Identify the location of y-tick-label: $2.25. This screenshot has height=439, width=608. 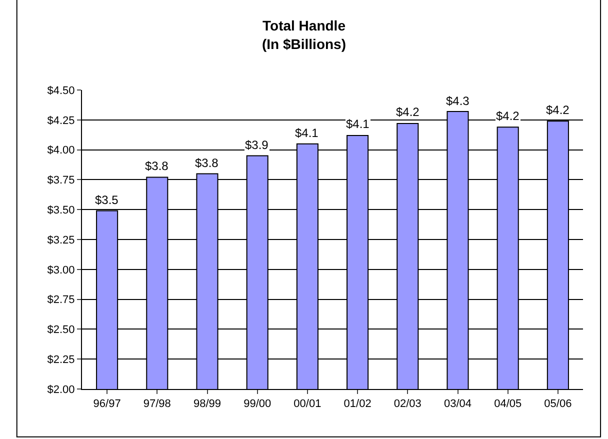
(61, 360).